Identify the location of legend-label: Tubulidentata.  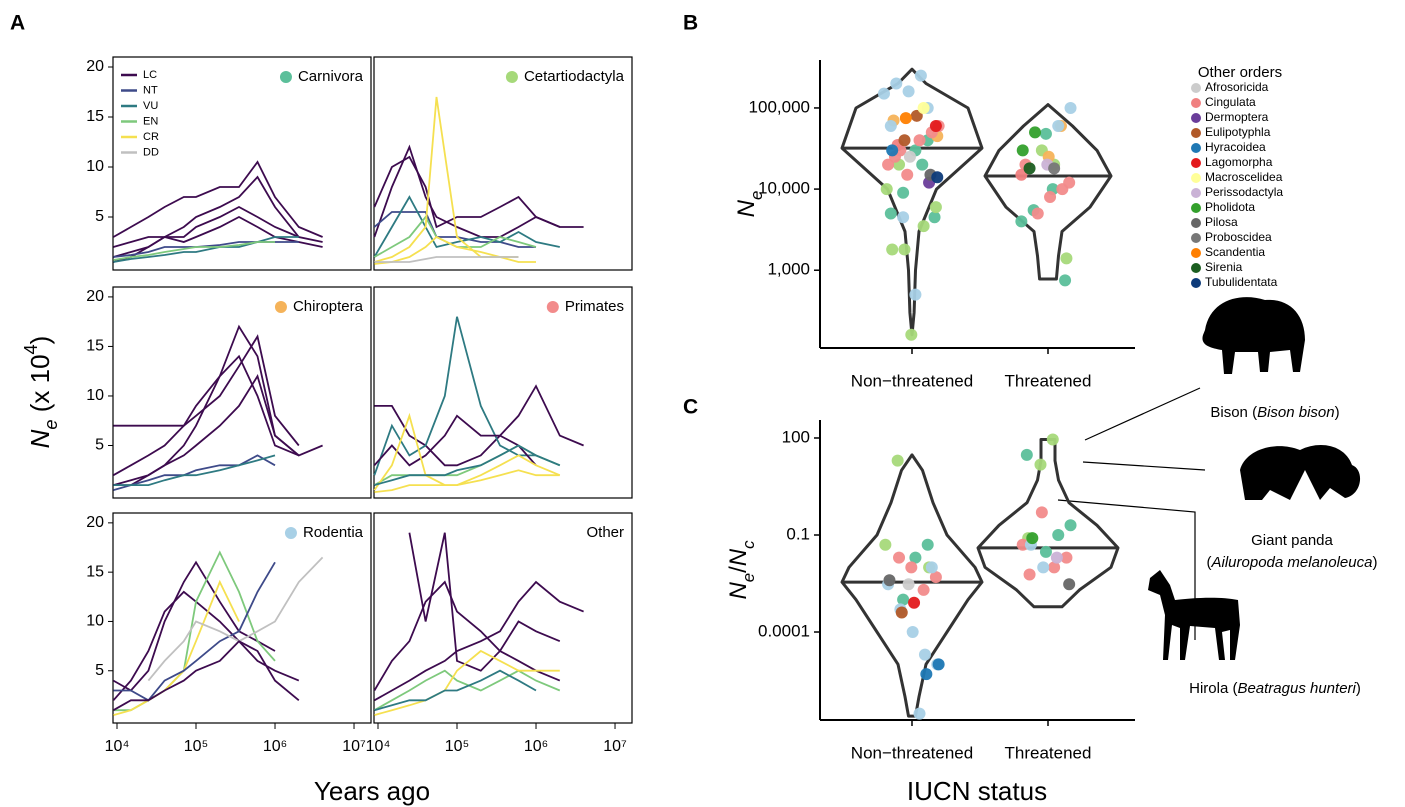
(1241, 282).